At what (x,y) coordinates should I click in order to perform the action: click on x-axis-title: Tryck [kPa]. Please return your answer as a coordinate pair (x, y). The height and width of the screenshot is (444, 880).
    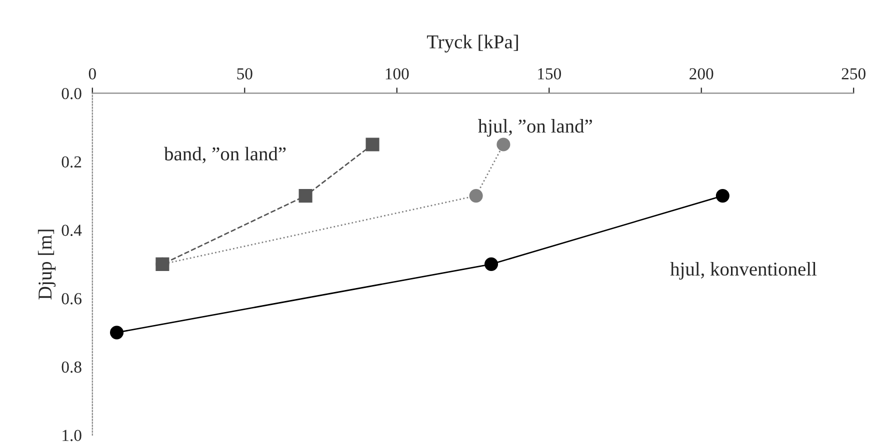
    Looking at the image, I should click on (472, 43).